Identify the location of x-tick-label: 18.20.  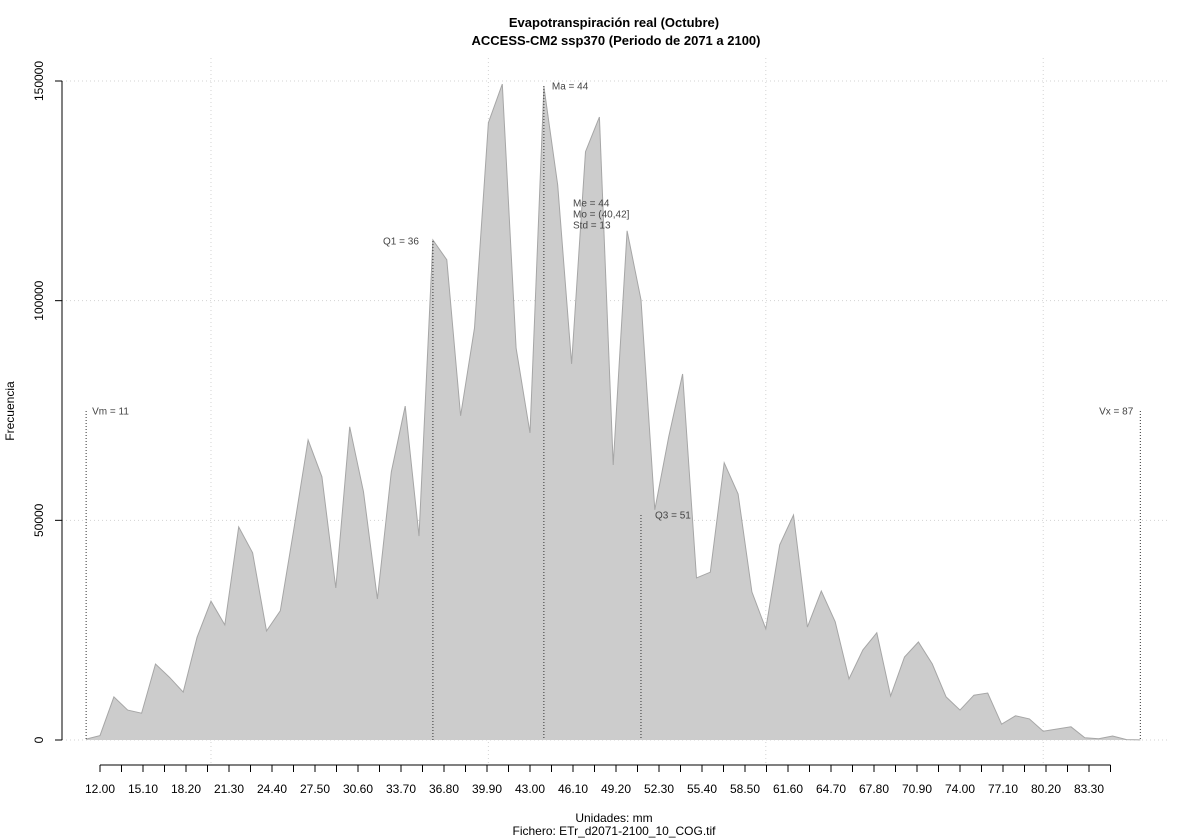
(186, 789).